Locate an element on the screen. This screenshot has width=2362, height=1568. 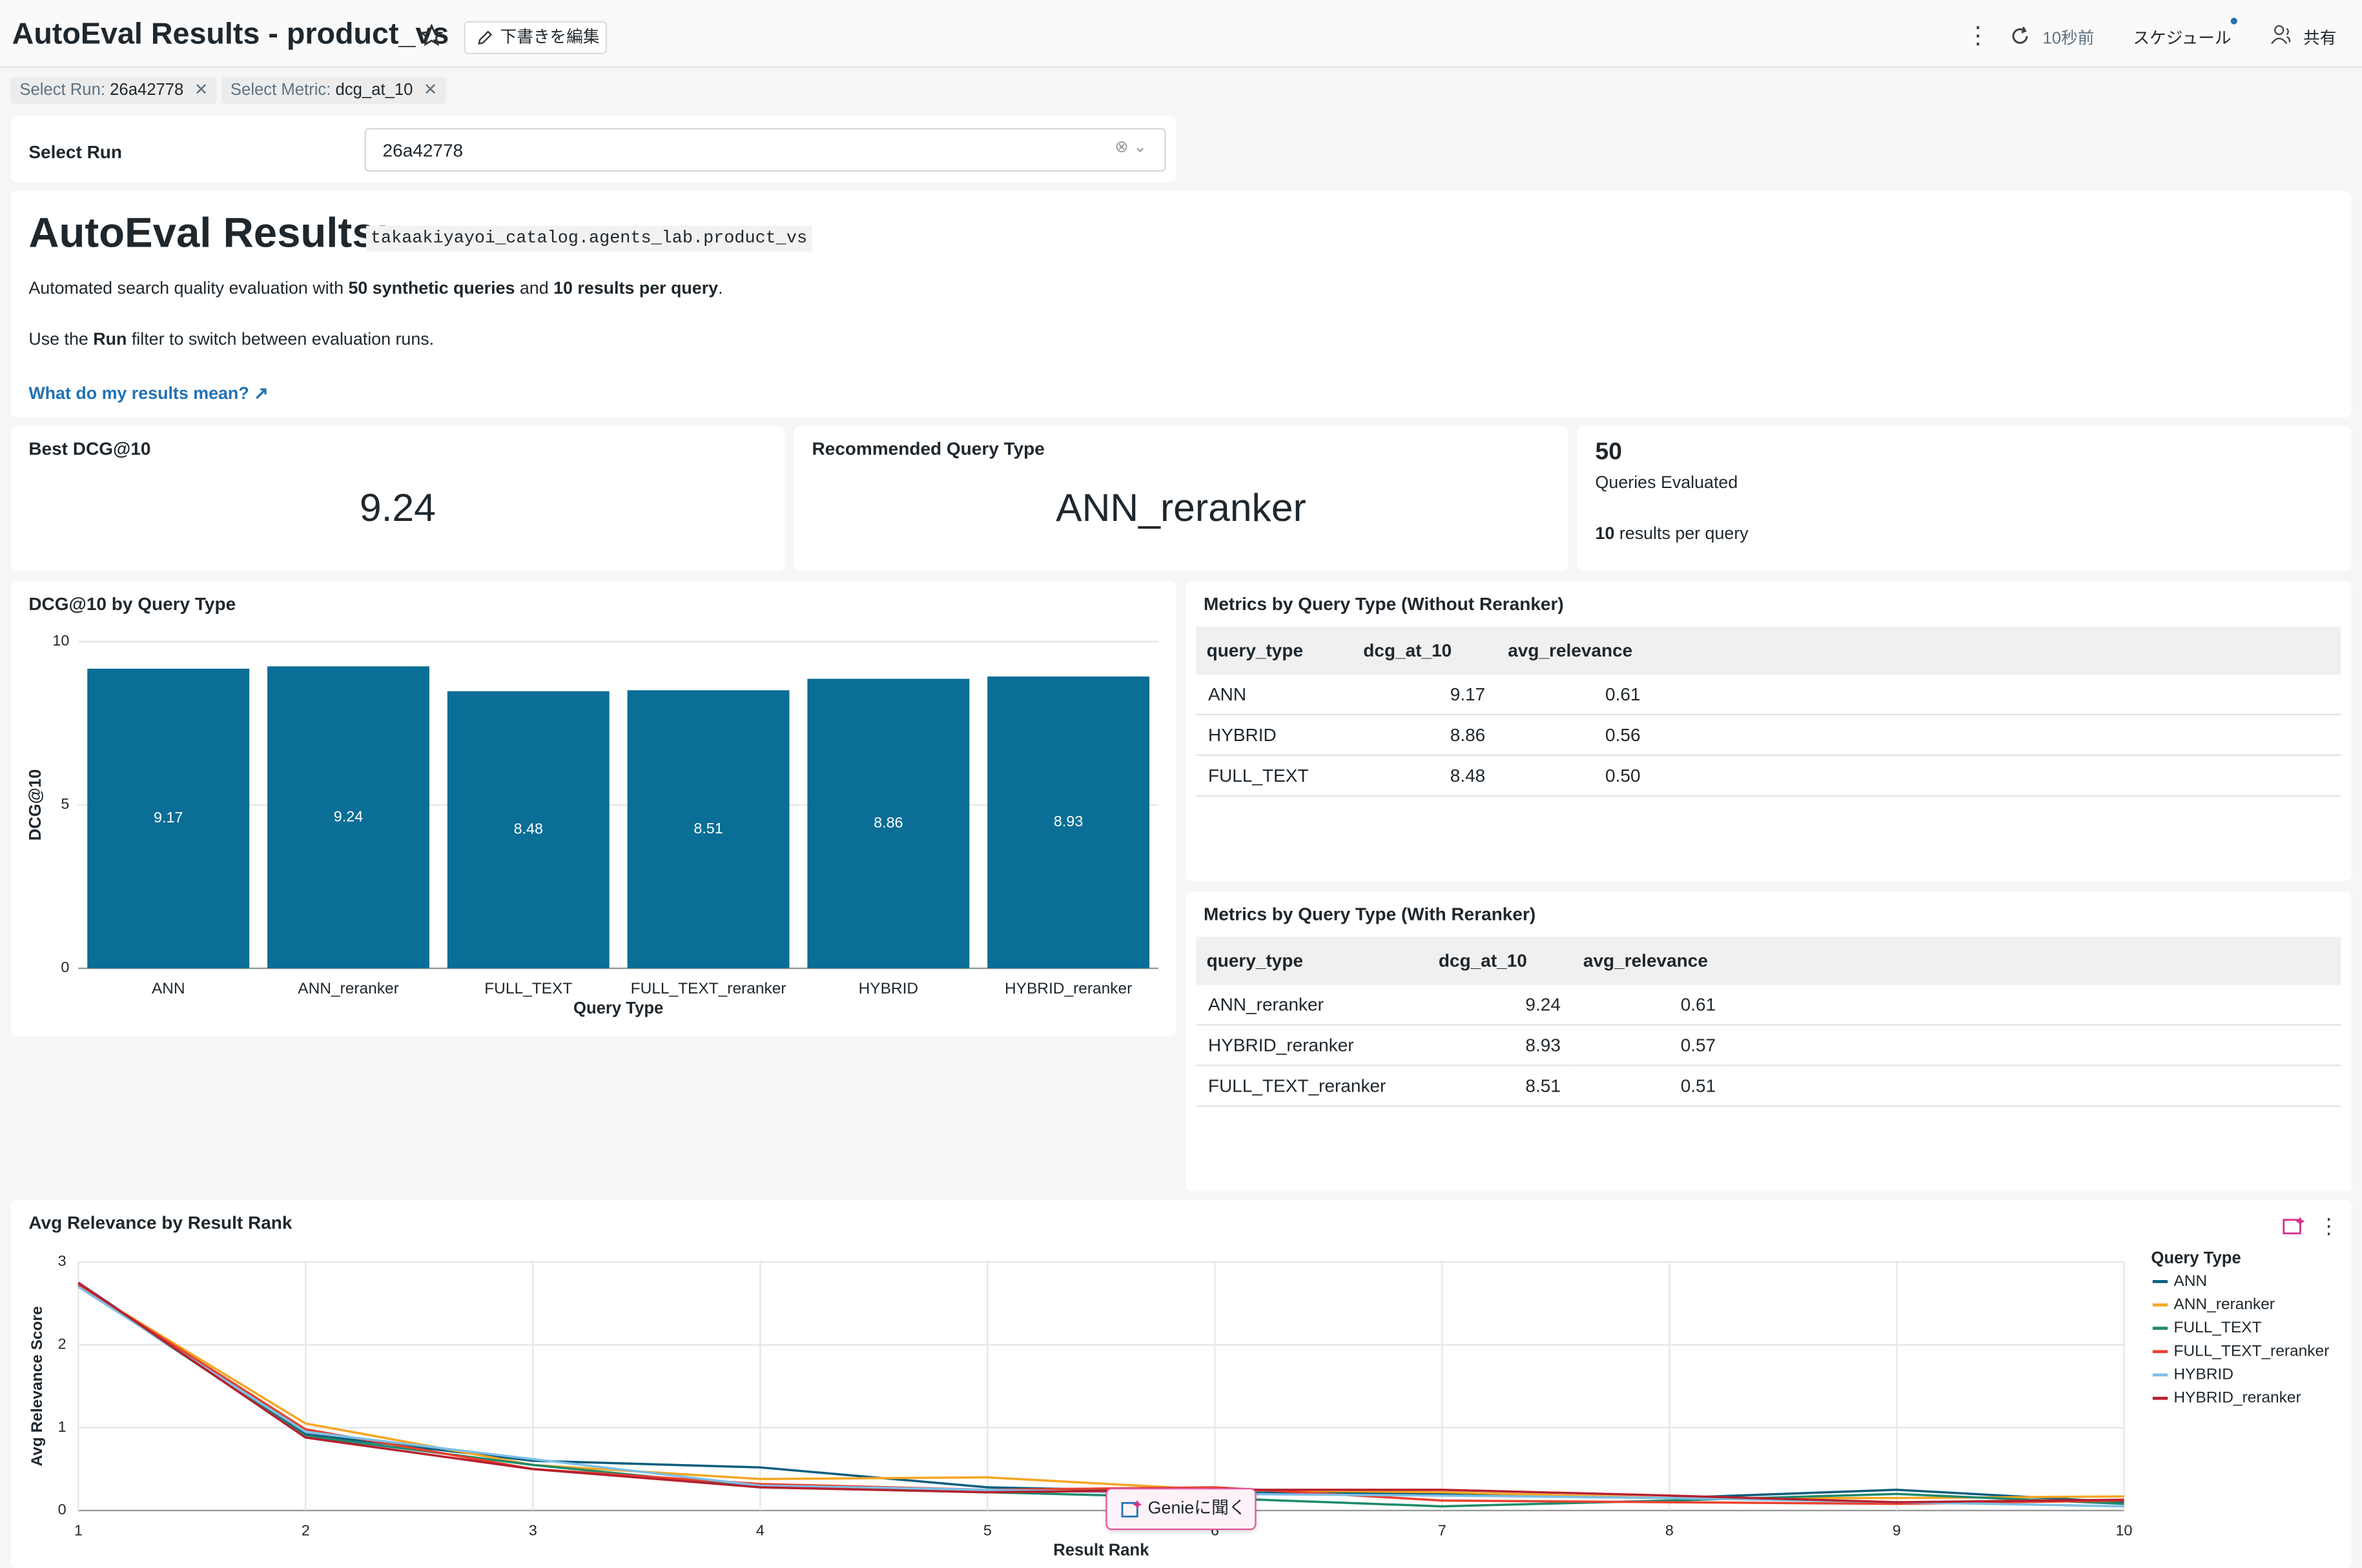
x-tick-label: FULL_TEXT_reranker is located at coordinates (708, 988).